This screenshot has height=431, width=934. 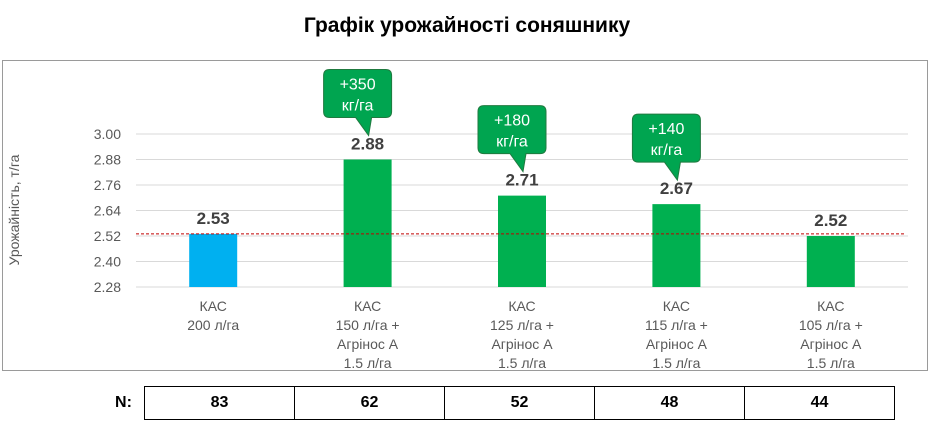 I want to click on category-label-2-line-2: 150 л/га +, so click(x=368, y=325).